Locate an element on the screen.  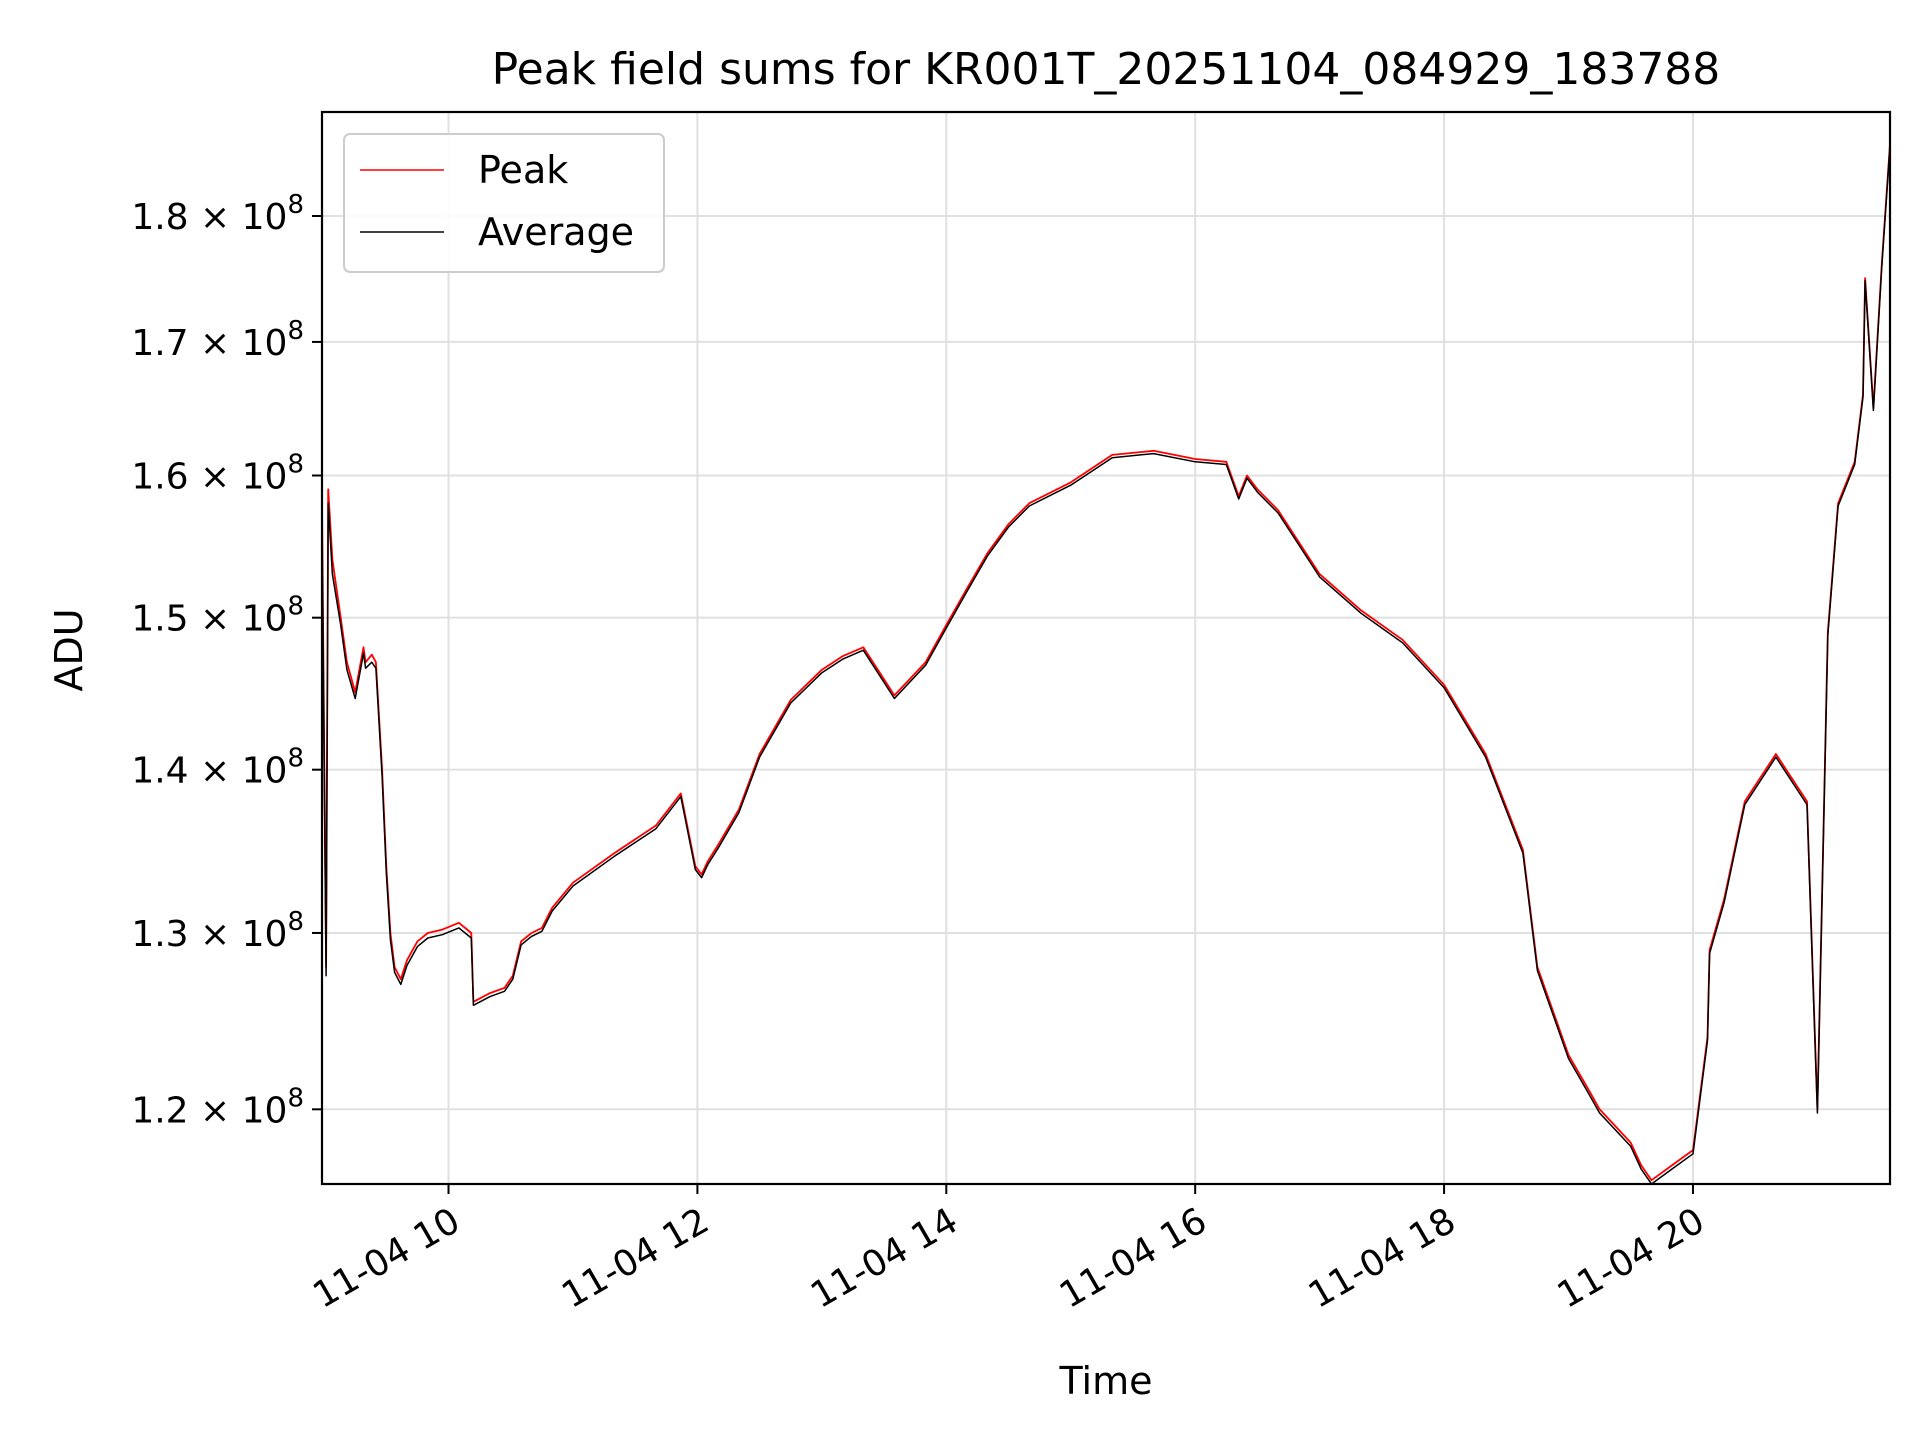
legend: Peak Average is located at coordinates (504, 203).